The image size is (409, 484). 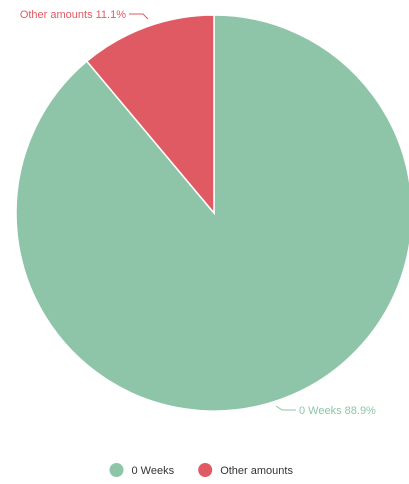 I want to click on legend-label-0-weeks: 0 Weeks, so click(x=153, y=471).